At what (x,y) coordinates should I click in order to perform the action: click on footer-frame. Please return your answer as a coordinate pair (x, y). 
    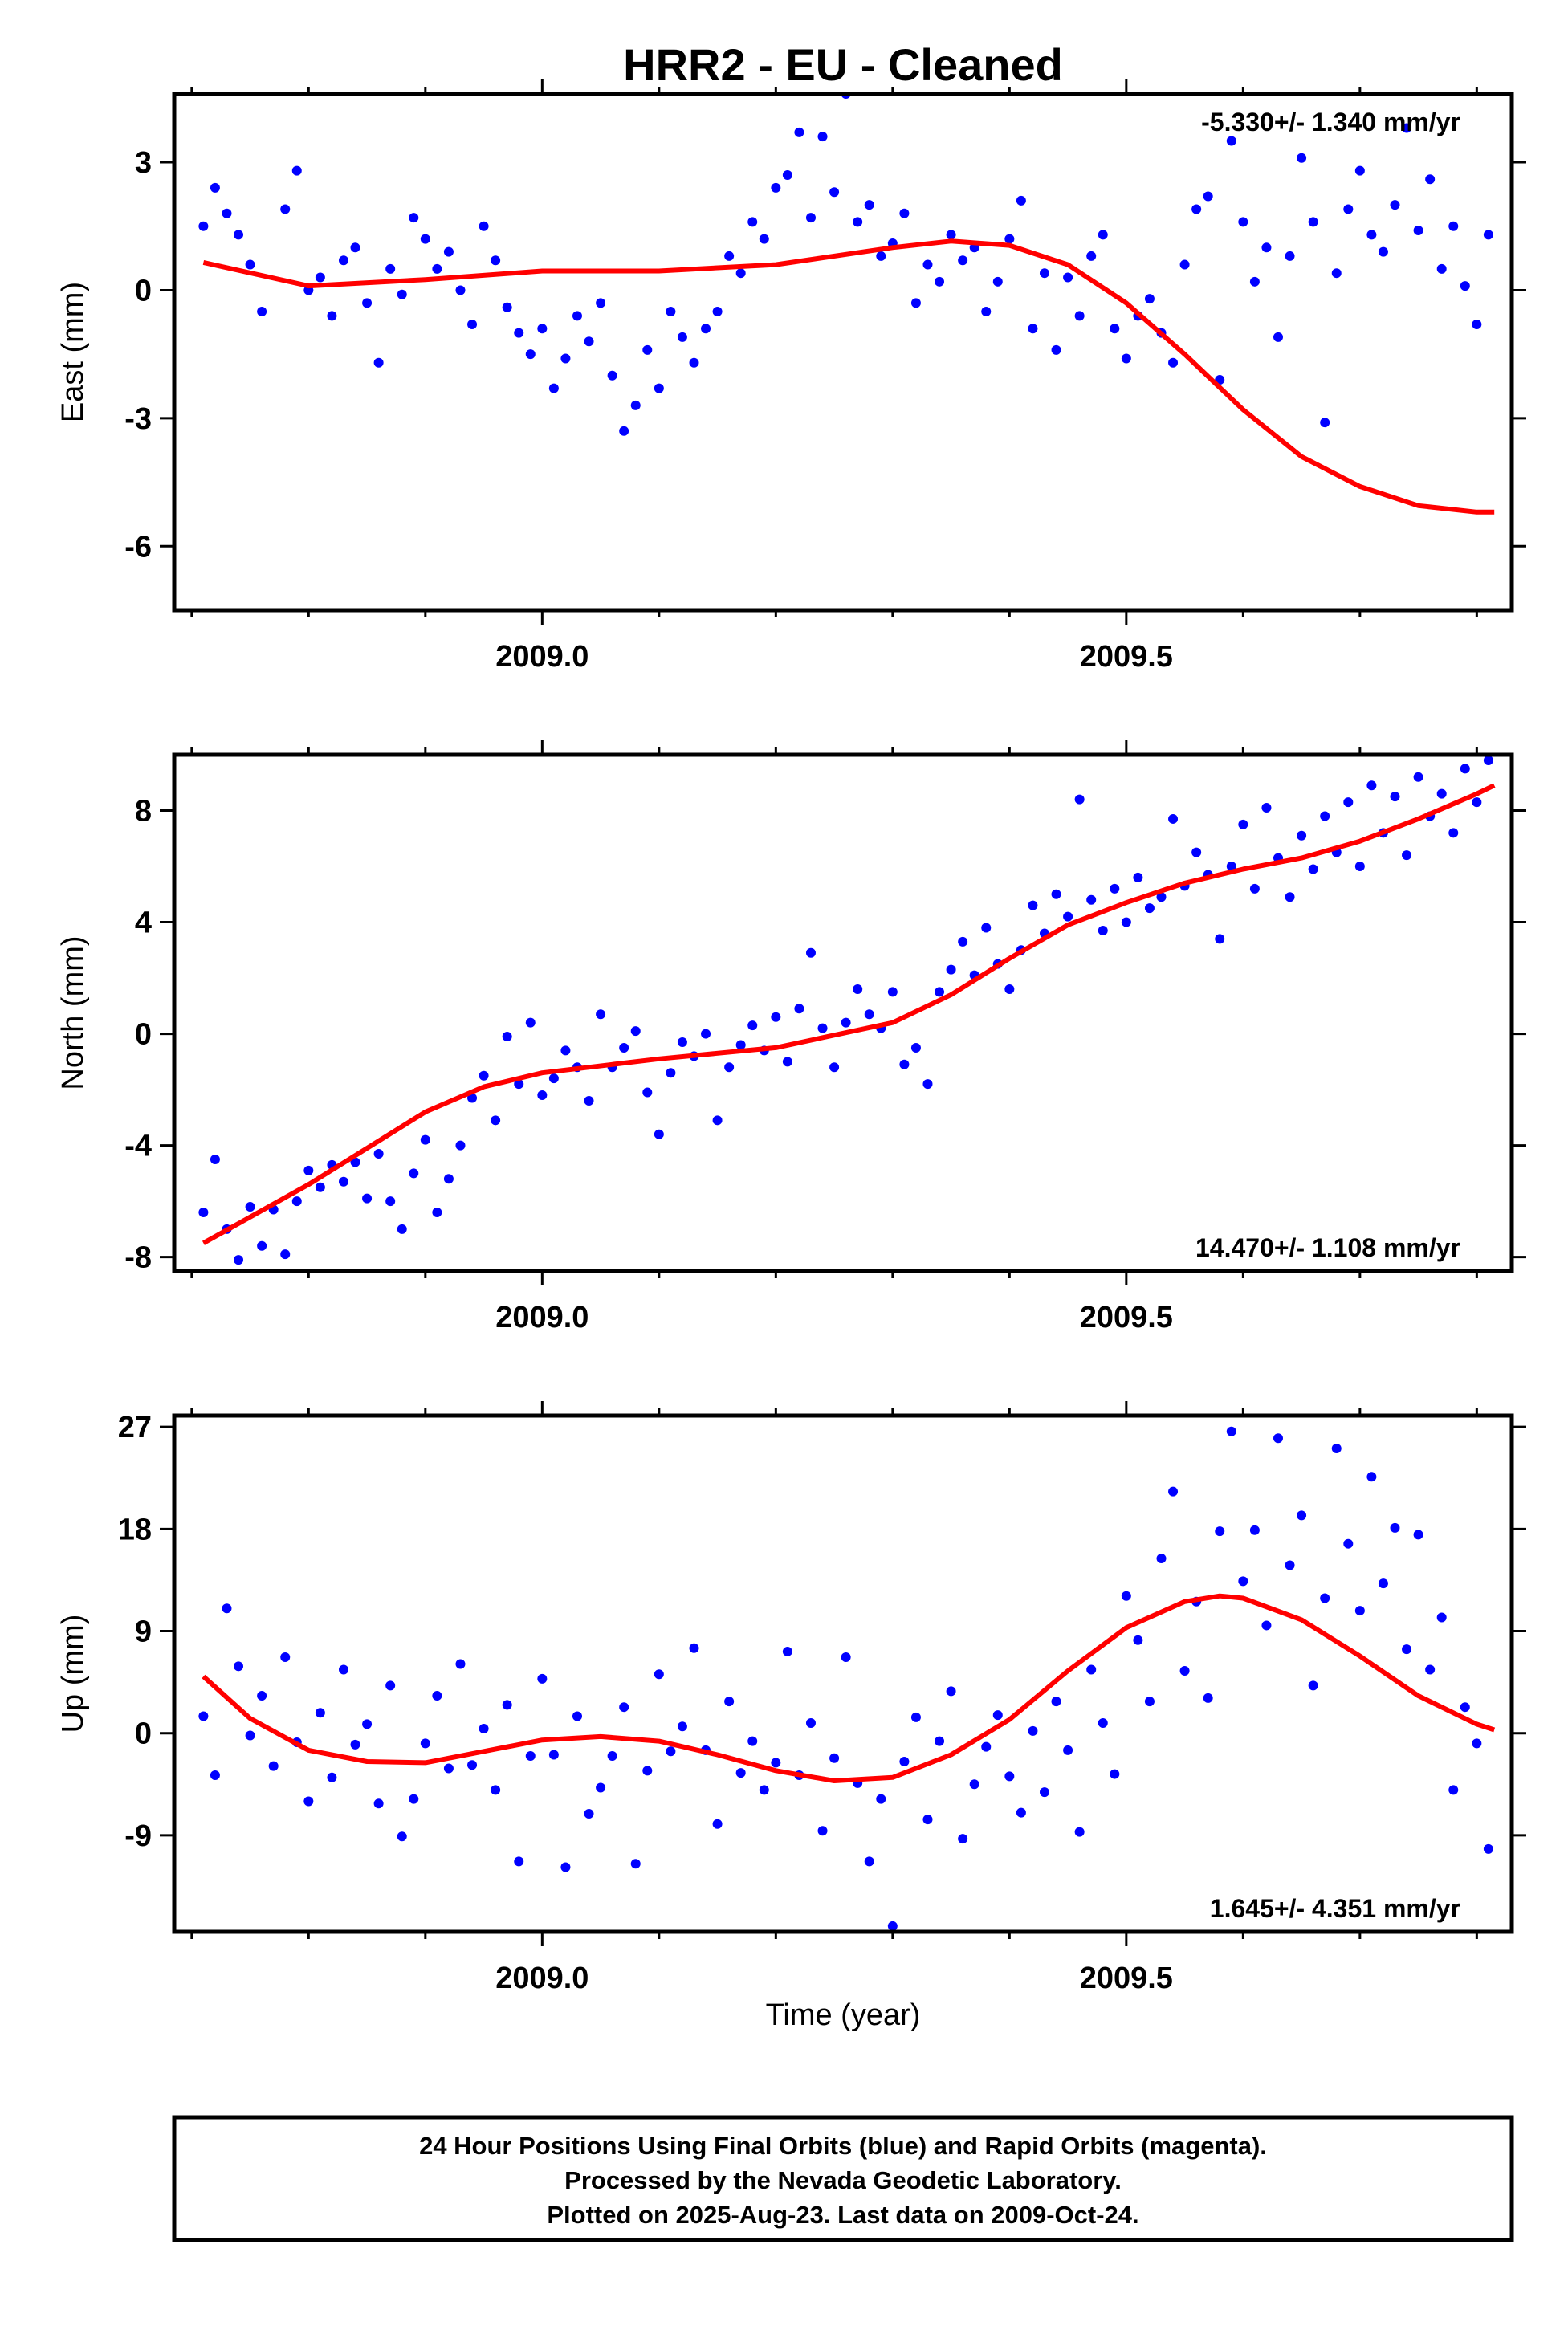
    Looking at the image, I should click on (843, 2178).